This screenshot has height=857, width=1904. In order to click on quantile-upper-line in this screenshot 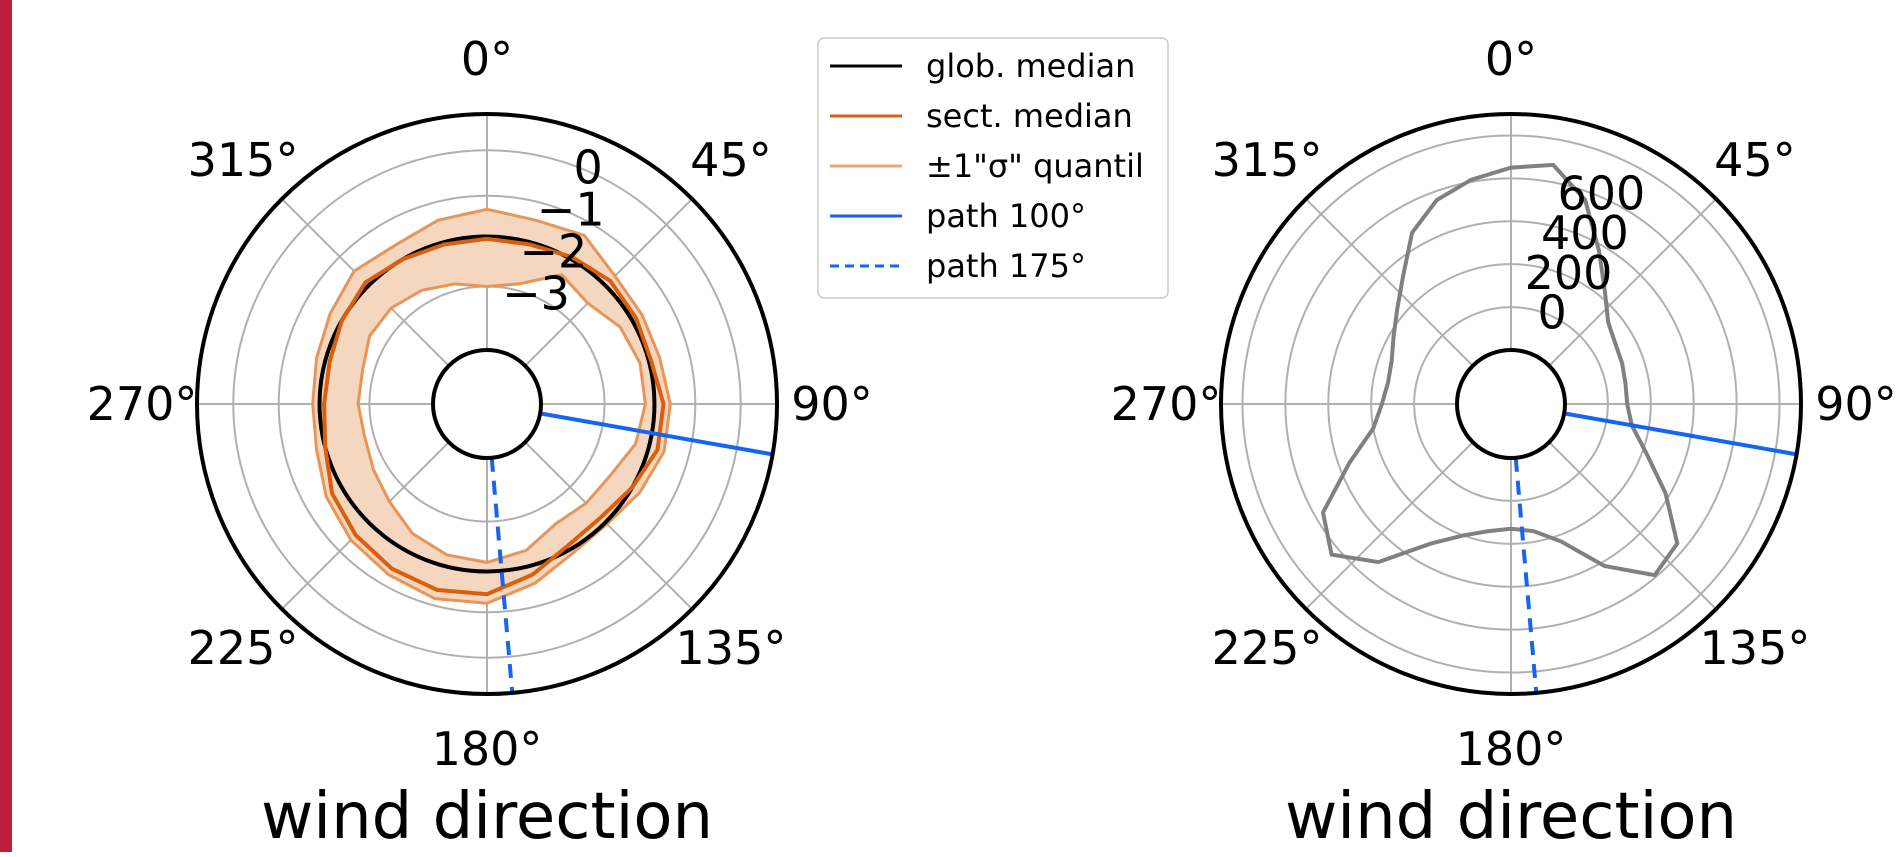, I will do `click(491, 406)`.